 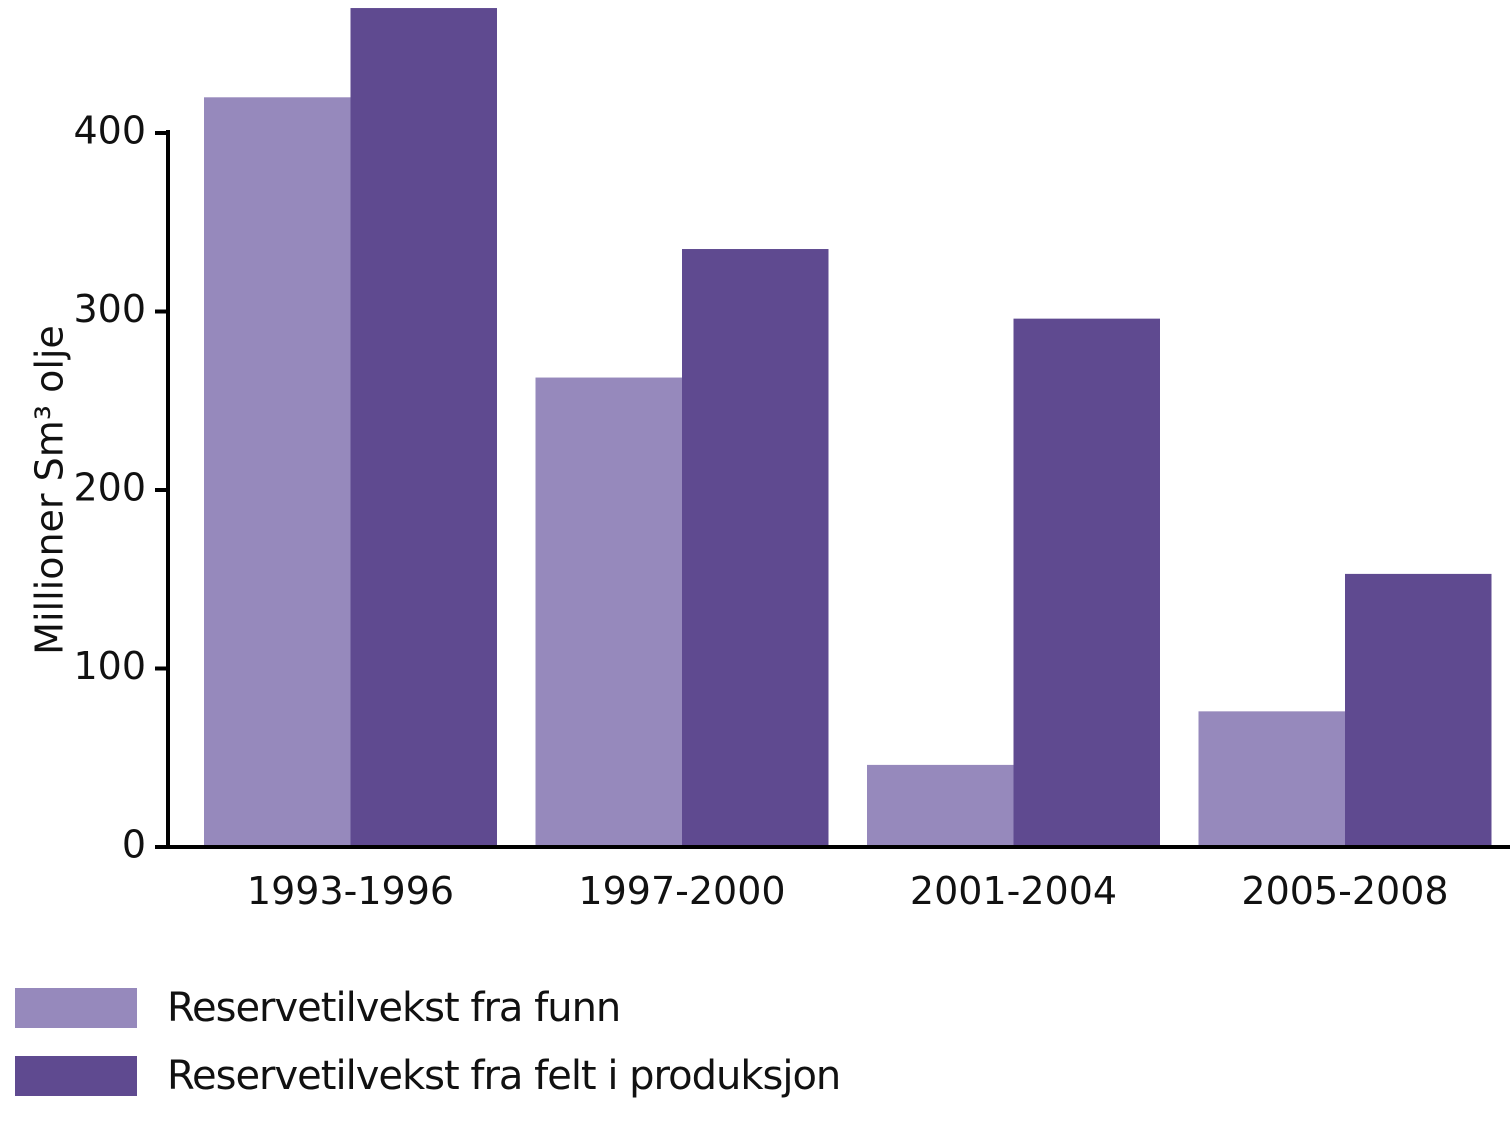 I want to click on y-tick-label: 100, so click(x=109, y=666).